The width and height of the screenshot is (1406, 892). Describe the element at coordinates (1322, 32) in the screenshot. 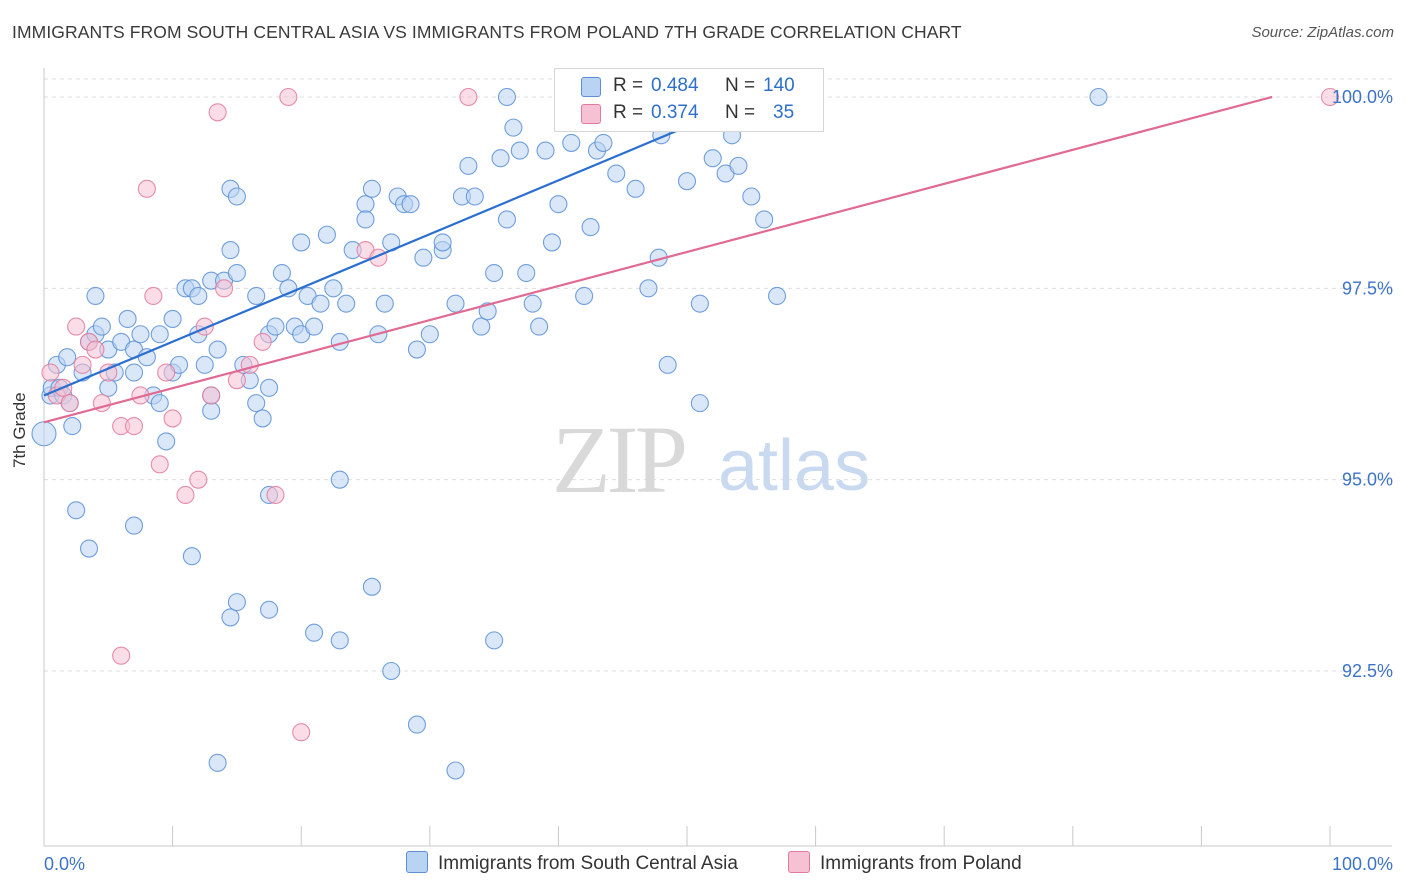

I see `chart-source: Source: ZipAtlas.com` at that location.